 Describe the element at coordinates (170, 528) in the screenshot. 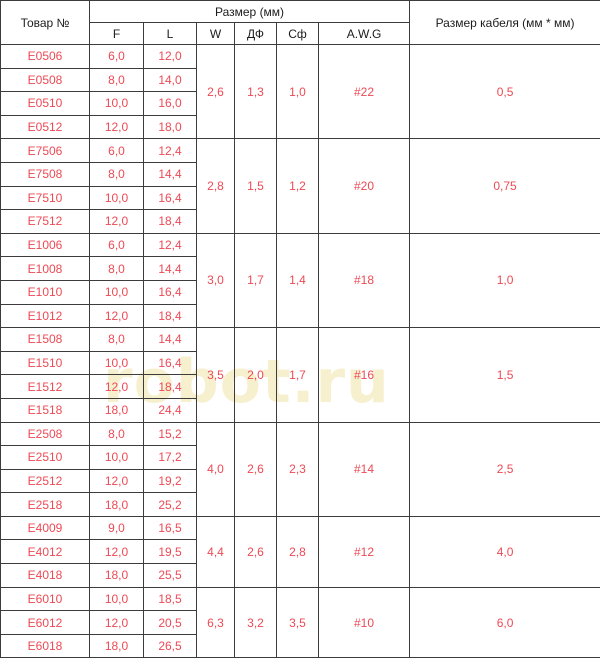

I see `cell-l: 16,5` at that location.